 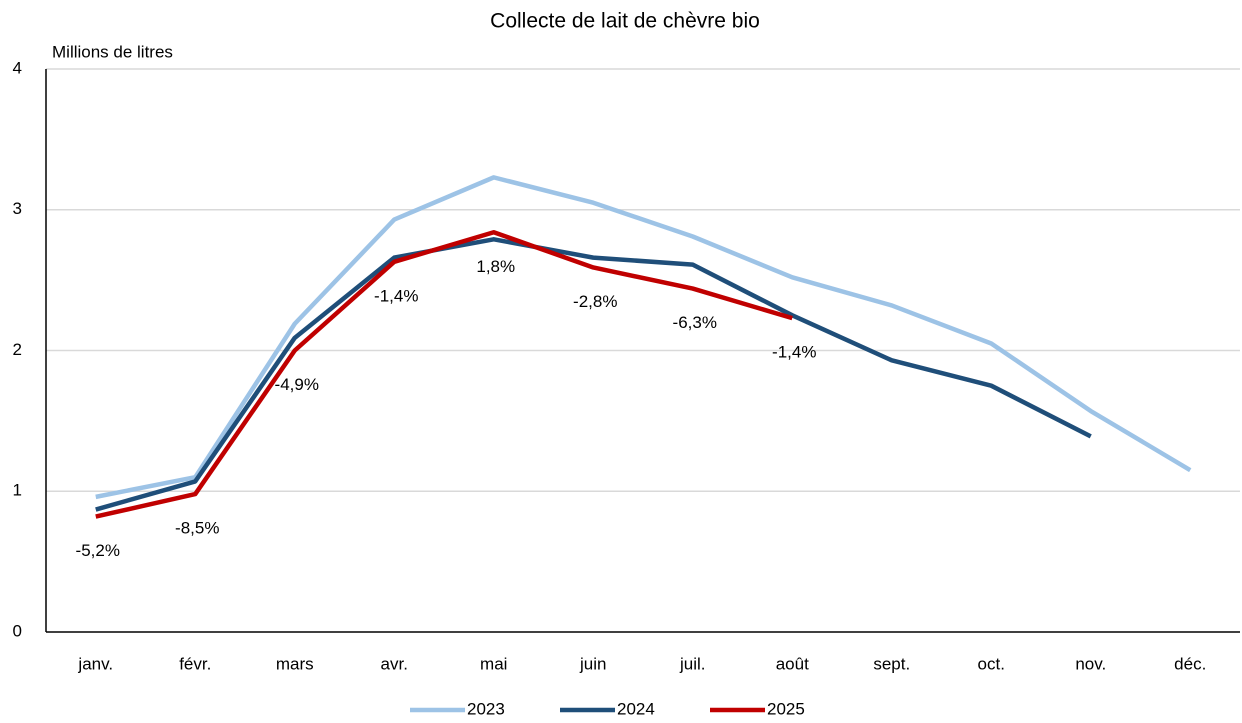 I want to click on y-tick-label: 3, so click(x=17, y=208).